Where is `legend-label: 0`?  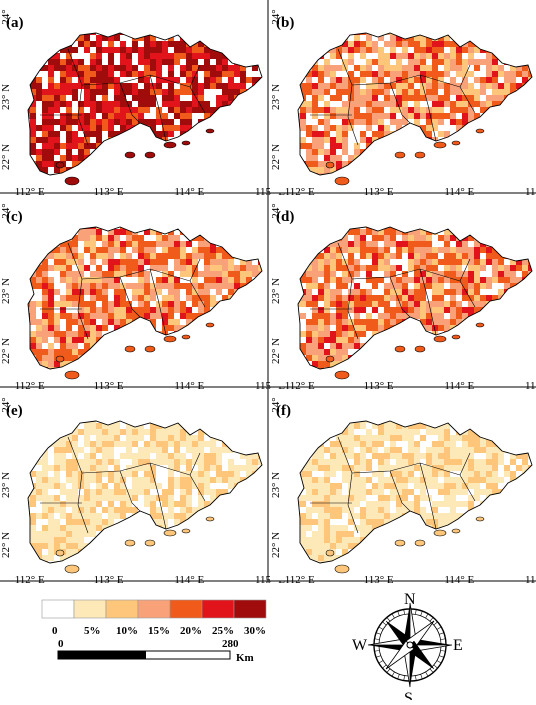
legend-label: 0 is located at coordinates (55, 631).